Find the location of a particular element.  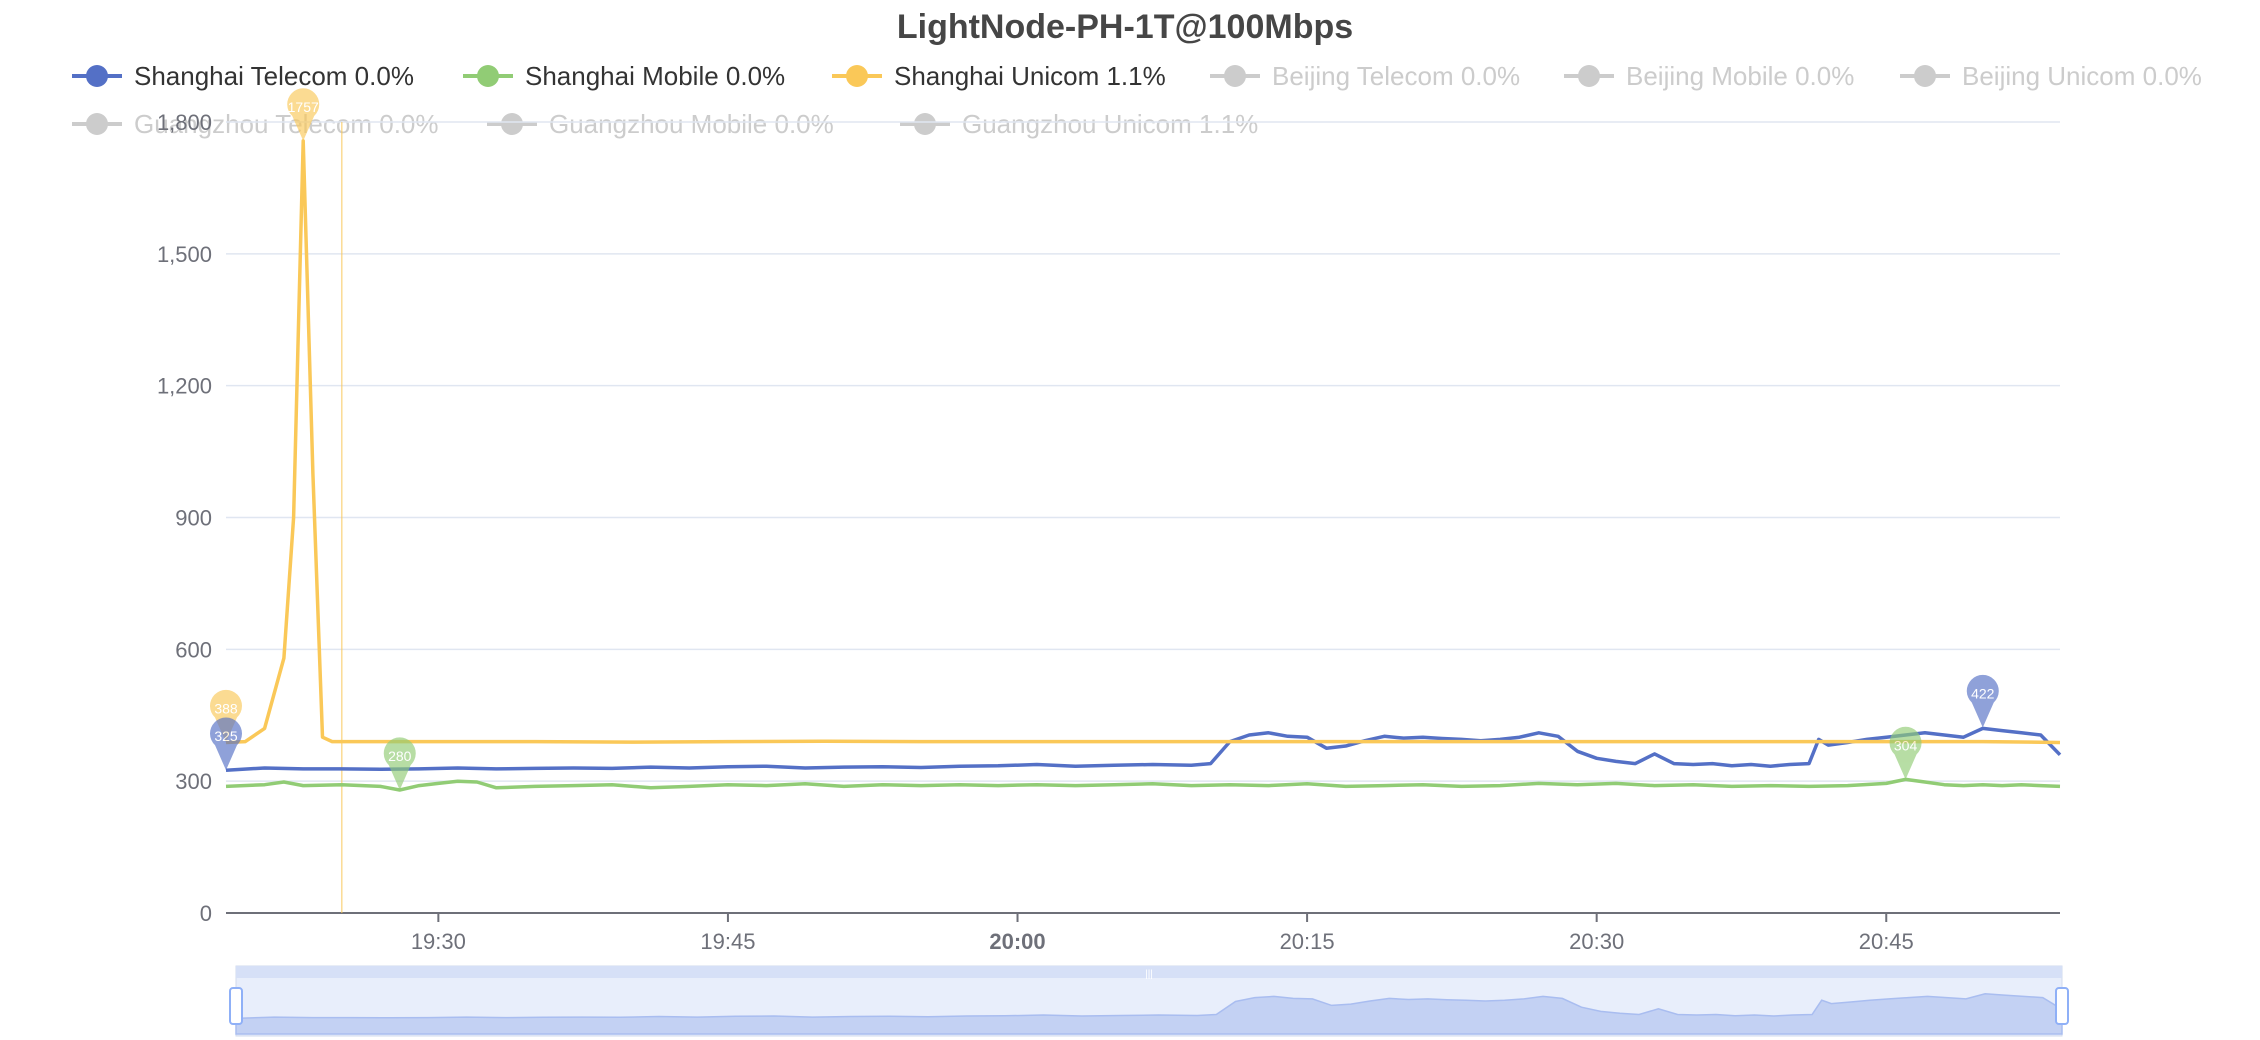

legend-item: Guangzhou Mobile 0.0% is located at coordinates (660, 124).